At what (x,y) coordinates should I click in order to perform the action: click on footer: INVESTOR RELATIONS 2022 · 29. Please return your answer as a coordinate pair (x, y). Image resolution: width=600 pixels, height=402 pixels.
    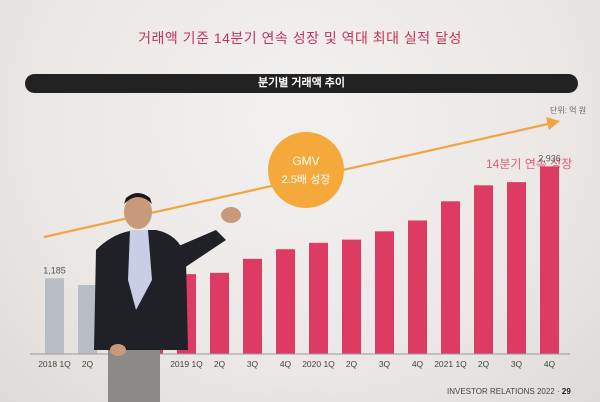
    Looking at the image, I should click on (509, 391).